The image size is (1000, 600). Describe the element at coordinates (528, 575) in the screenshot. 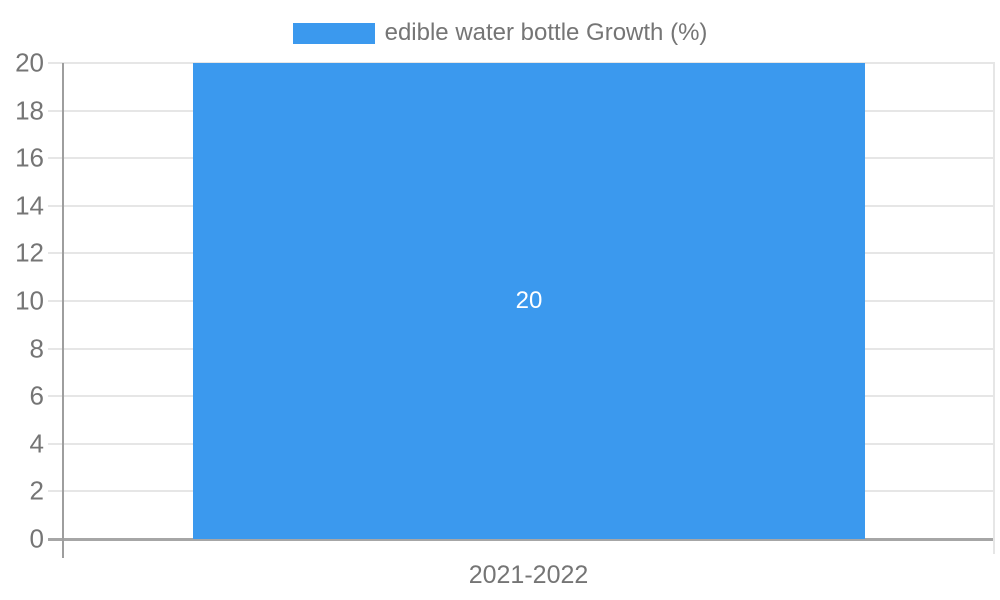

I see `x-axis-category-label: 2021-2022` at that location.